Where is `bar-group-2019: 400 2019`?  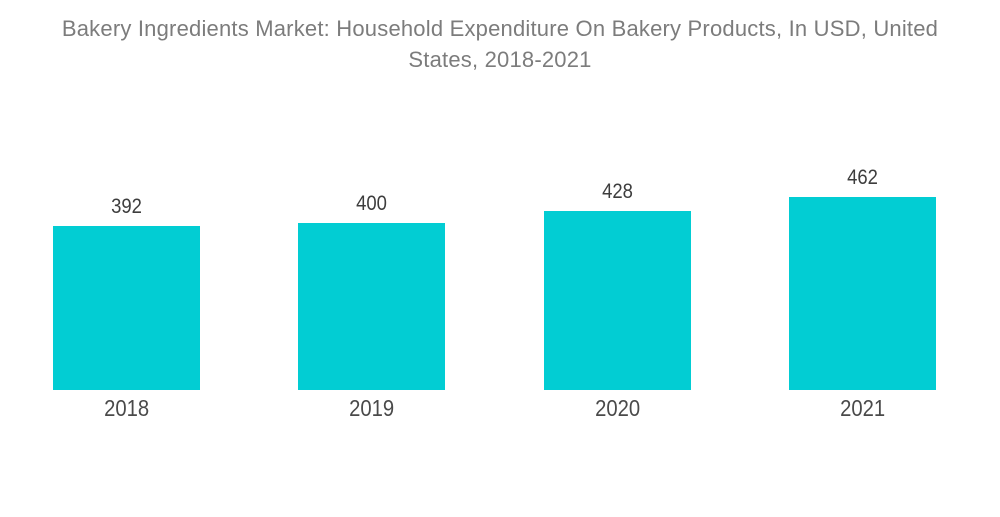
bar-group-2019: 400 2019 is located at coordinates (372, 217).